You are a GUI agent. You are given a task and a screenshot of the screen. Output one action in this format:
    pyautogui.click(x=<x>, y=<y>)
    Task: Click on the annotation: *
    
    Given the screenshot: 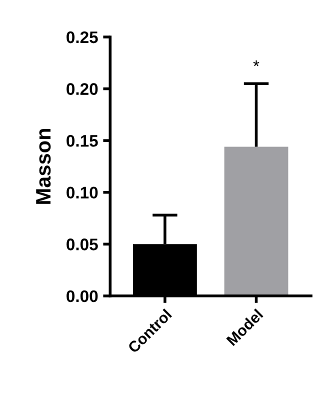 What is the action you would take?
    pyautogui.click(x=256, y=63)
    